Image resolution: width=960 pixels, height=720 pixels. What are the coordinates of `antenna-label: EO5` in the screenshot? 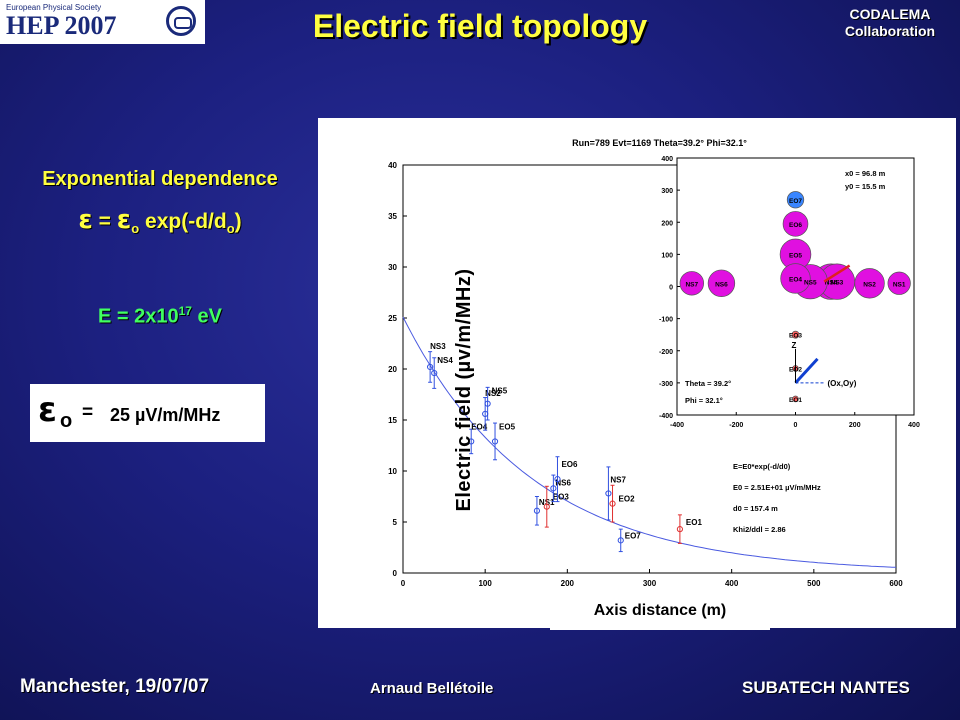 It's located at (795, 255).